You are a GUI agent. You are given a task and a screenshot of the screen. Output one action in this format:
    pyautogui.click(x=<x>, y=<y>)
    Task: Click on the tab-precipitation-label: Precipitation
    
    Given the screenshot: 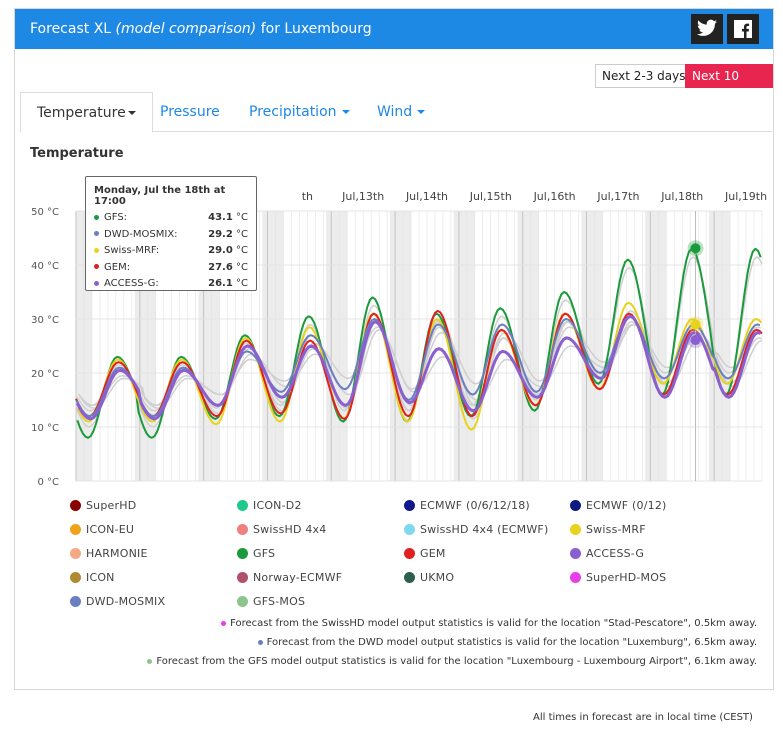 What is the action you would take?
    pyautogui.click(x=293, y=112)
    